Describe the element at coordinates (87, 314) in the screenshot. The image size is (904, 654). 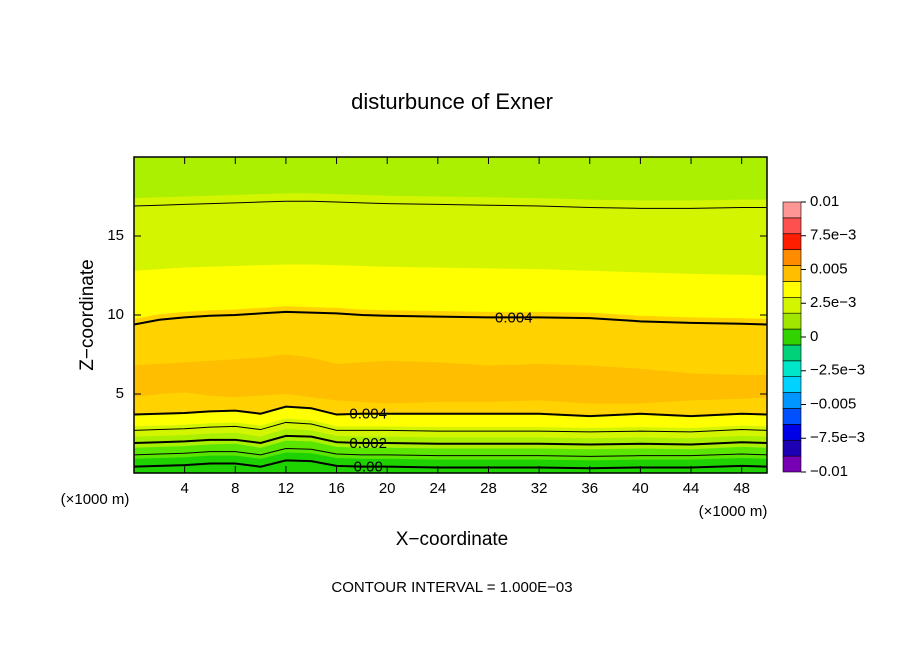
I see `y-axis-label: Z−coordinate` at that location.